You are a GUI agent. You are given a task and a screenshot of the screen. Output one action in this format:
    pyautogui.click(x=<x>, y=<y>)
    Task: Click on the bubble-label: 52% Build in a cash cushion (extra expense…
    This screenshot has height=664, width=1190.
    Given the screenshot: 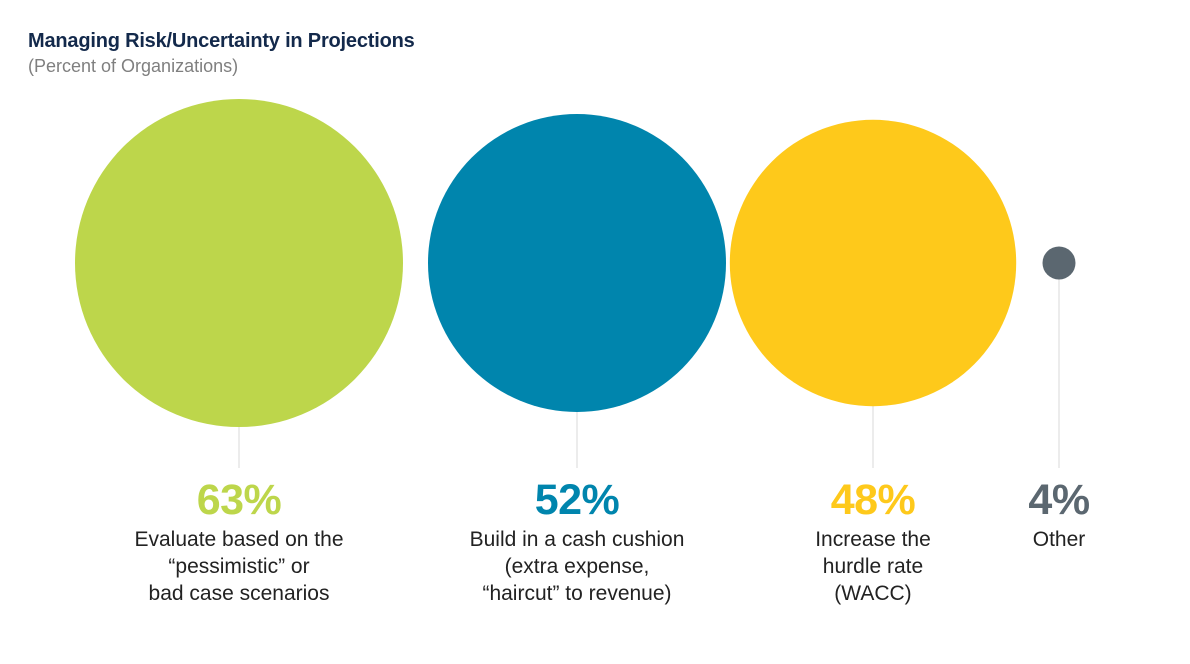 What is the action you would take?
    pyautogui.click(x=577, y=542)
    